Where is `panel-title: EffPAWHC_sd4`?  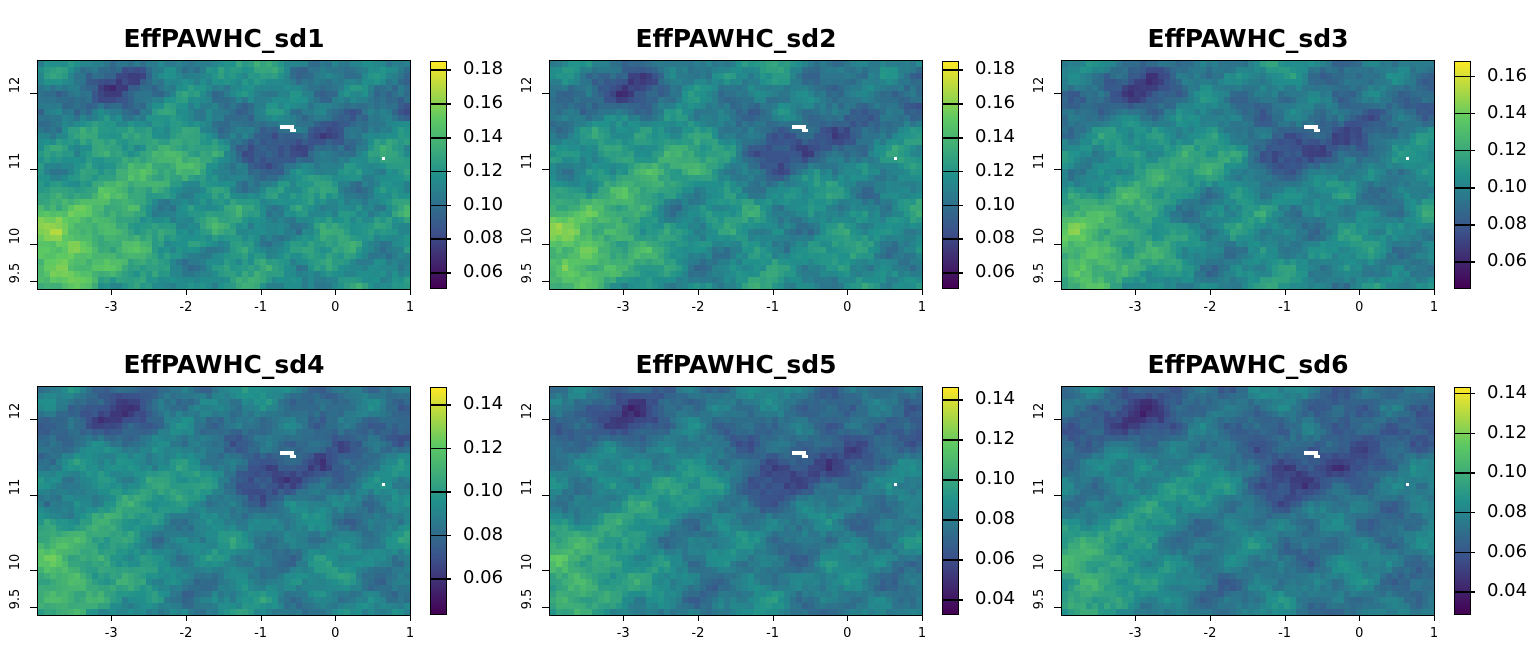 panel-title: EffPAWHC_sd4 is located at coordinates (224, 364).